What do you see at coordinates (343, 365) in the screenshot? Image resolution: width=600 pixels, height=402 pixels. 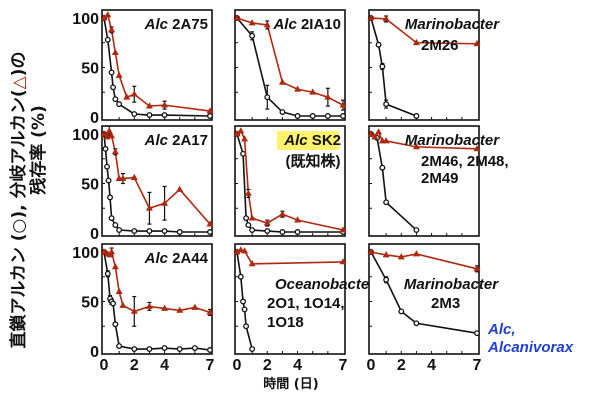 I see `x-tick-label: 7` at bounding box center [343, 365].